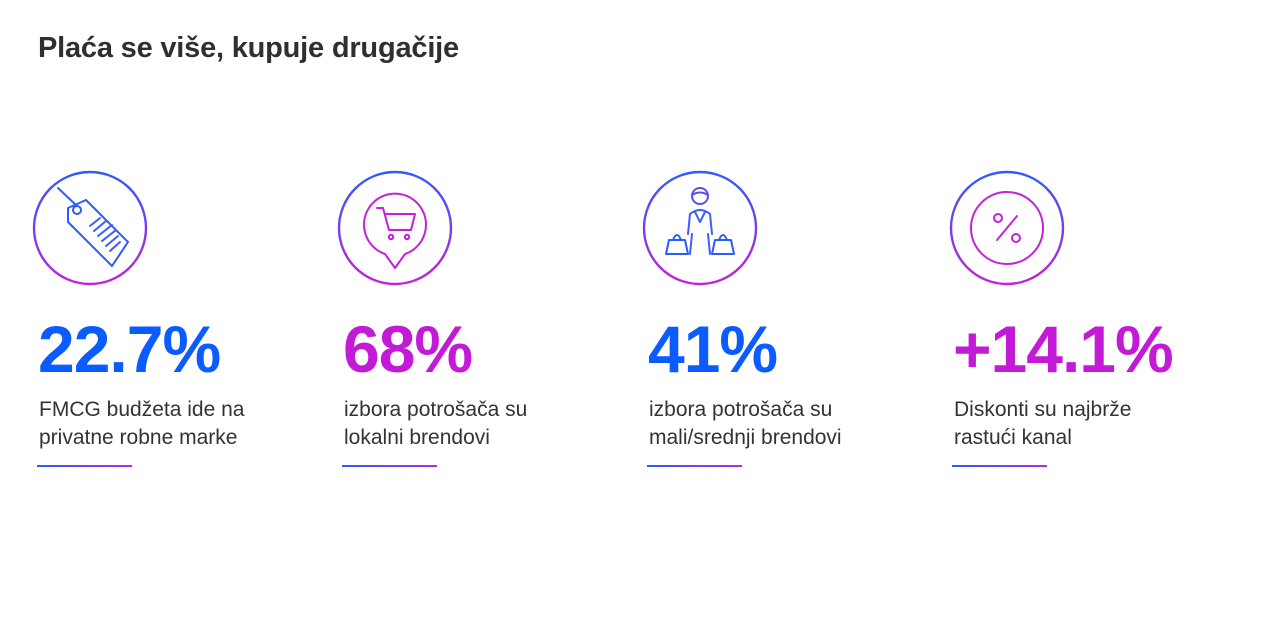 Image resolution: width=1280 pixels, height=625 pixels. I want to click on stat-description-line: rastući kanal, so click(1013, 437).